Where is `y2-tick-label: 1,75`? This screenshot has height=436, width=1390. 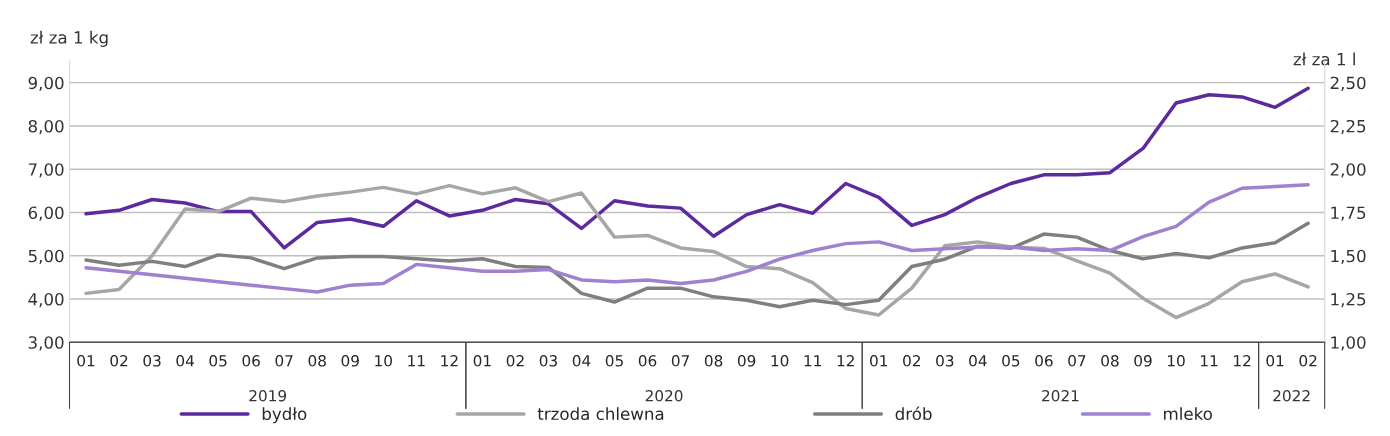 y2-tick-label: 1,75 is located at coordinates (1348, 213).